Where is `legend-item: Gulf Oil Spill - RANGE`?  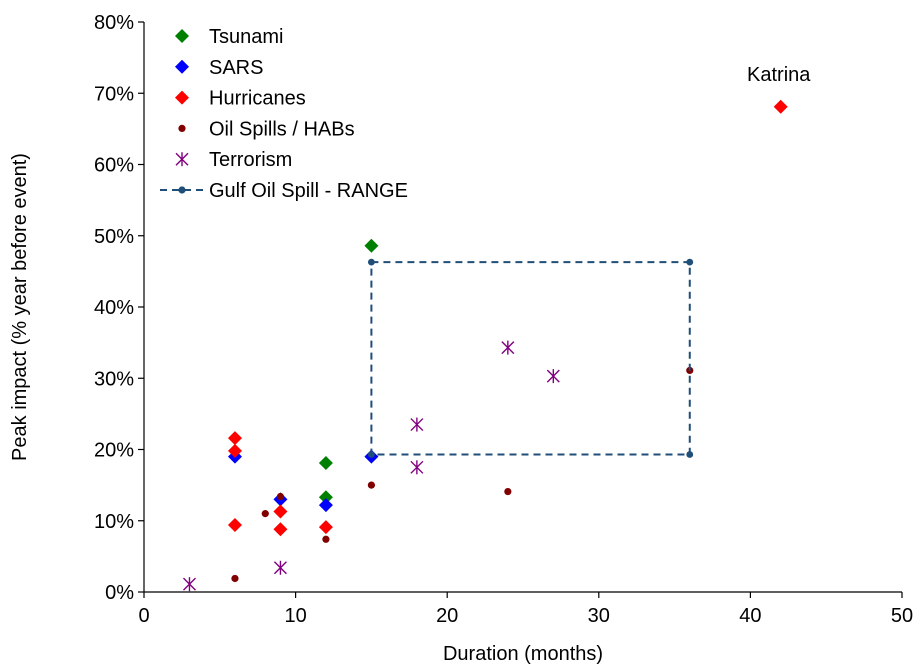
legend-item: Gulf Oil Spill - RANGE is located at coordinates (284, 191).